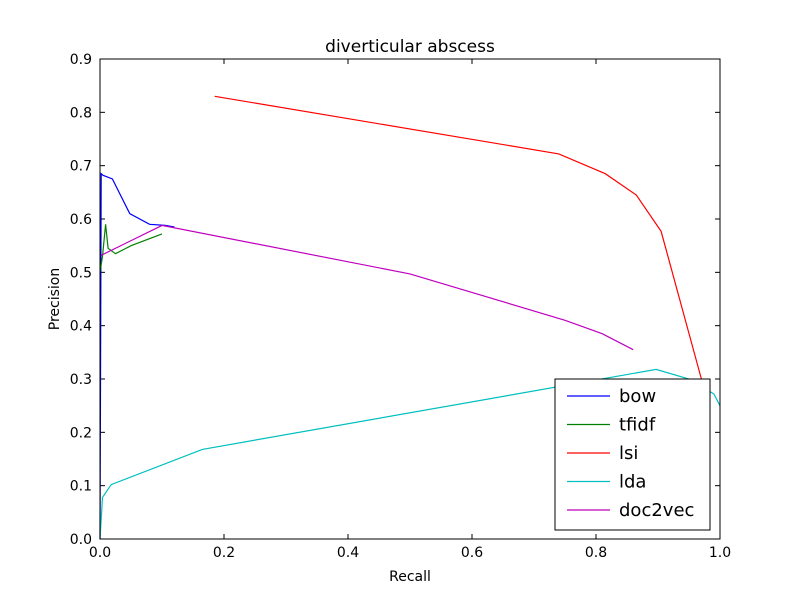 The height and width of the screenshot is (600, 800). Describe the element at coordinates (131, 248) in the screenshot. I see `series-line-tfidf` at that location.